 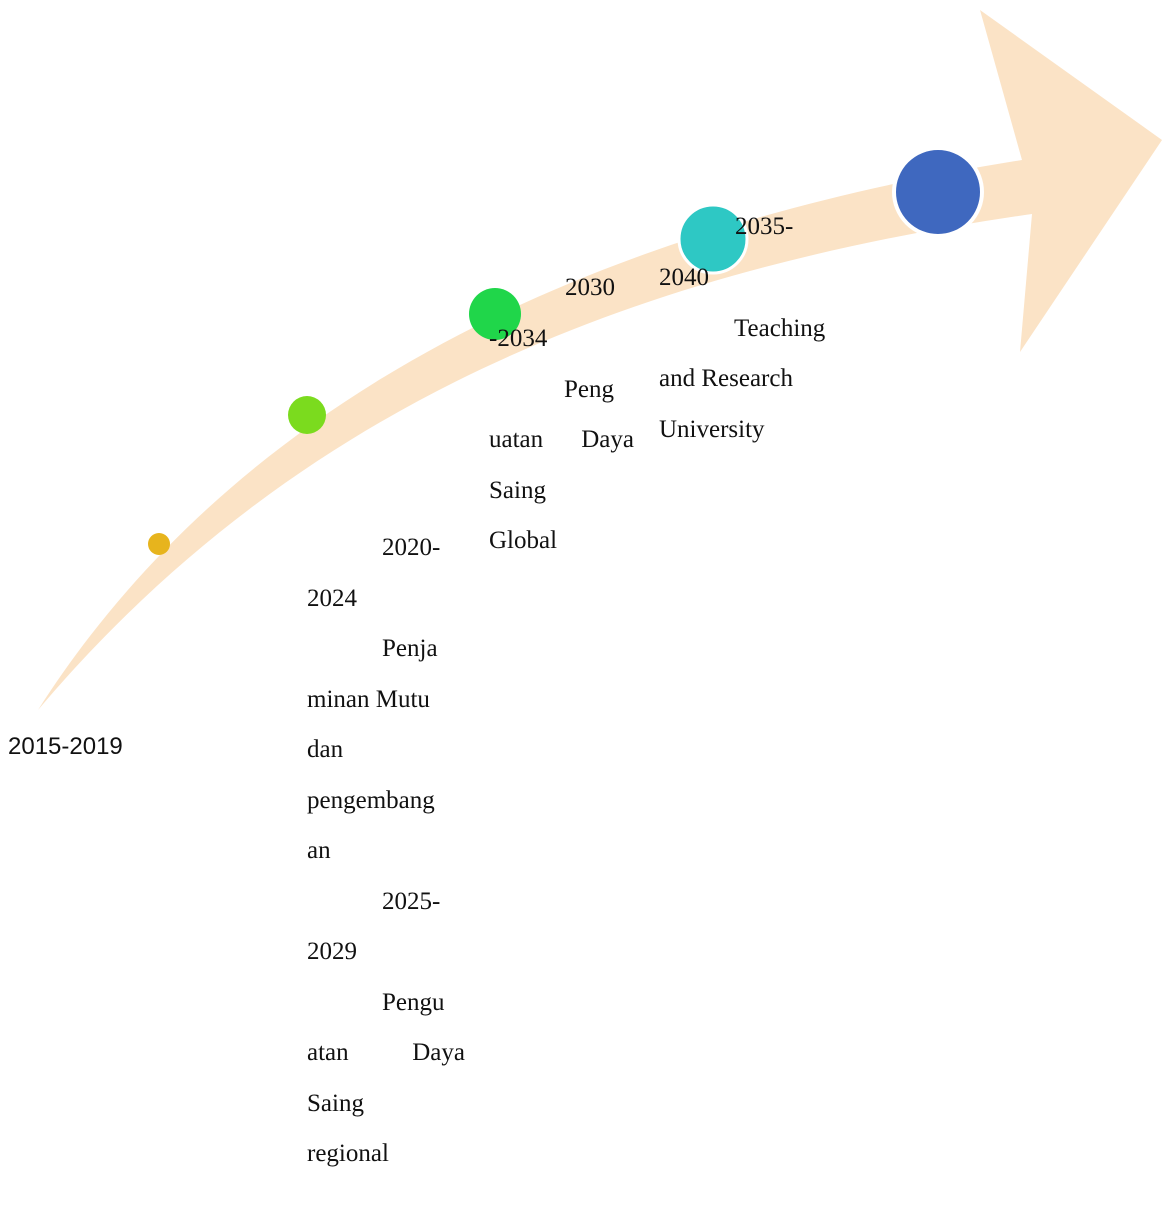 What do you see at coordinates (523, 540) in the screenshot?
I see `phase-4-description-line-4: Global` at bounding box center [523, 540].